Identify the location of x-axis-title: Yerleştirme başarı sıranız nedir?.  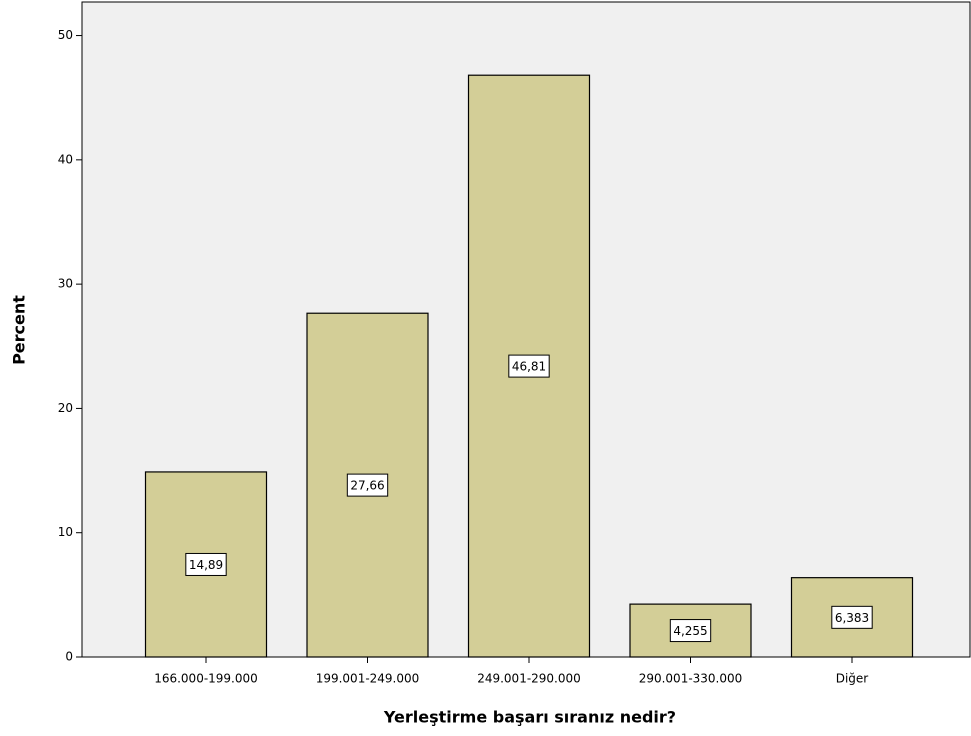
(529, 717).